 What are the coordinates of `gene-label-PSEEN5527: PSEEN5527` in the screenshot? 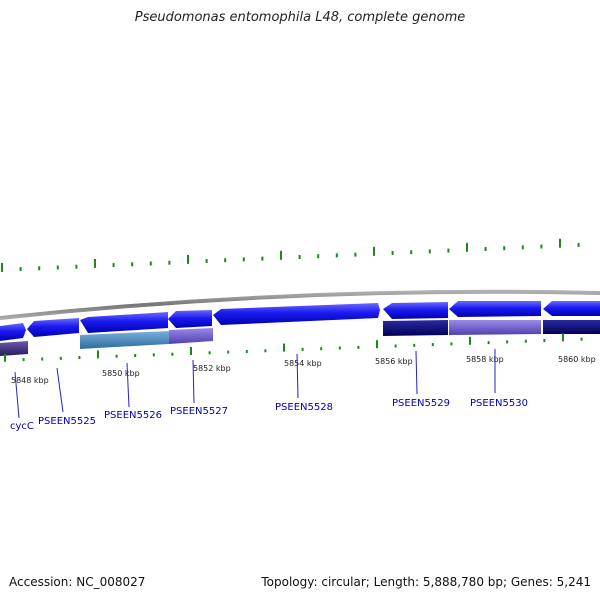 It's located at (199, 411).